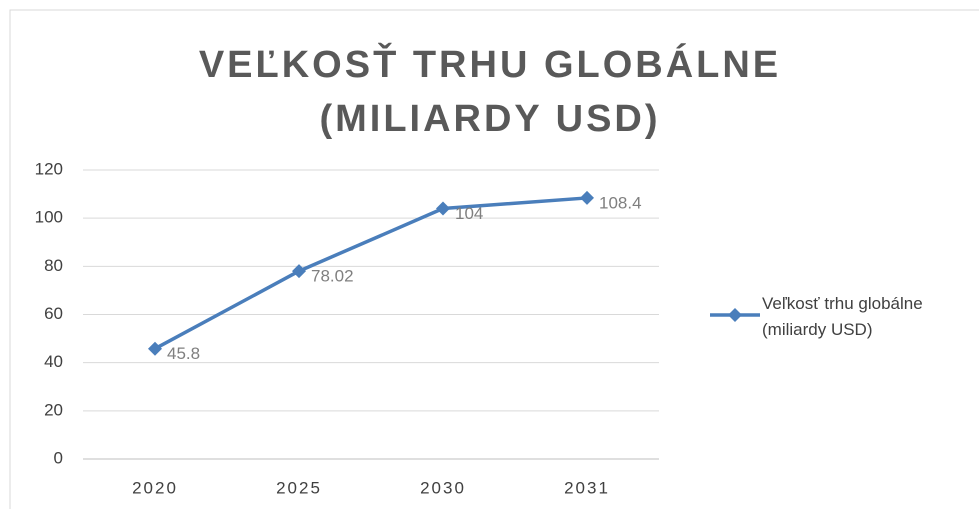 The height and width of the screenshot is (509, 979). I want to click on data-label: 104, so click(469, 213).